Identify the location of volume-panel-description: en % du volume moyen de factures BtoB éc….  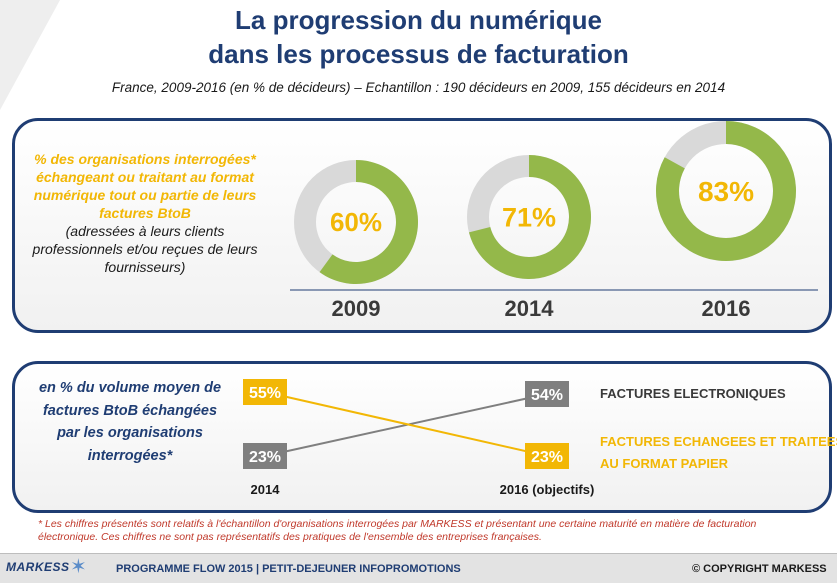
(130, 422).